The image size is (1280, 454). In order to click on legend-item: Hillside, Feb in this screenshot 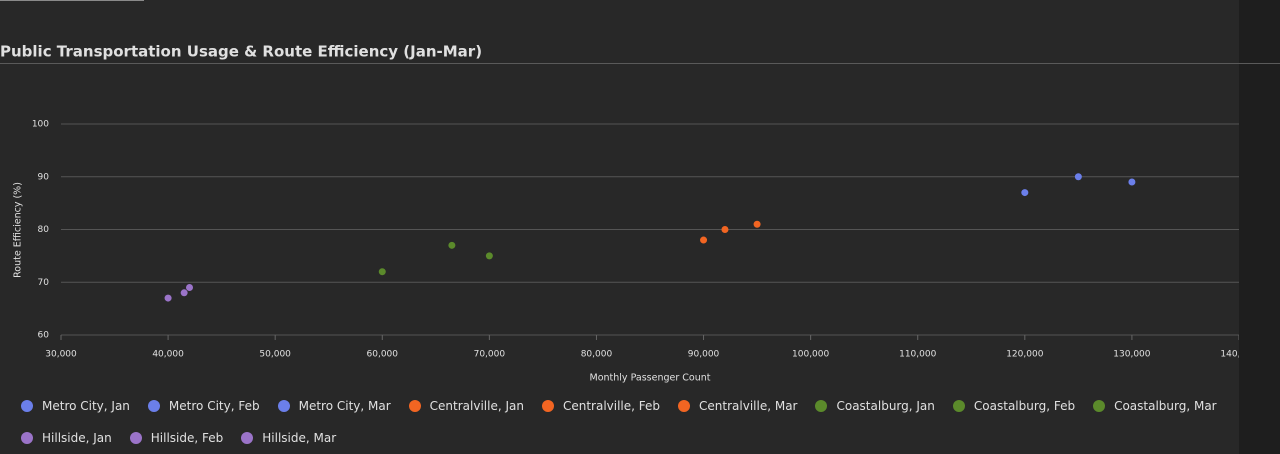, I will do `click(176, 438)`.